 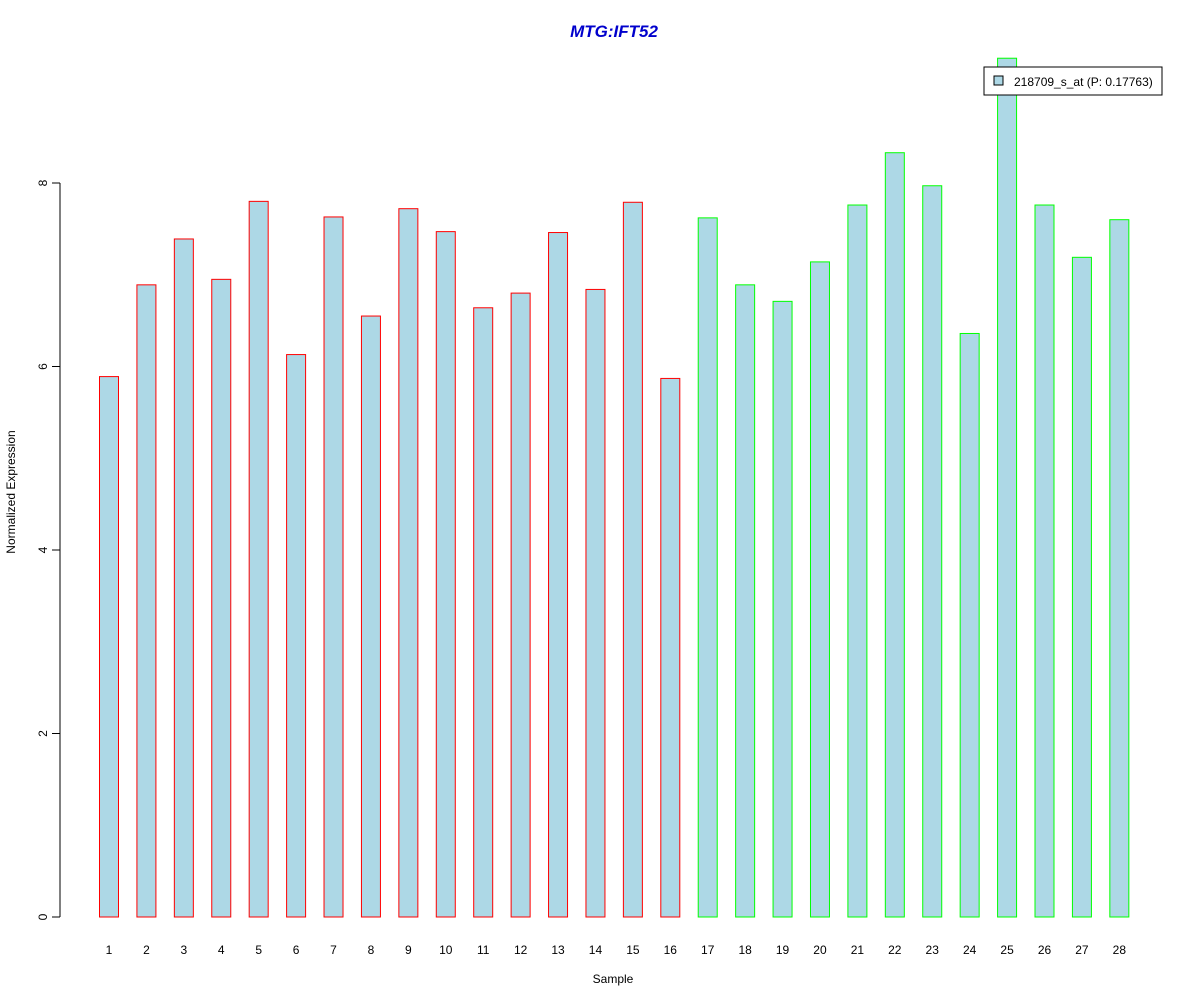 What do you see at coordinates (614, 31) in the screenshot?
I see `chart-title: MTG:IFT52` at bounding box center [614, 31].